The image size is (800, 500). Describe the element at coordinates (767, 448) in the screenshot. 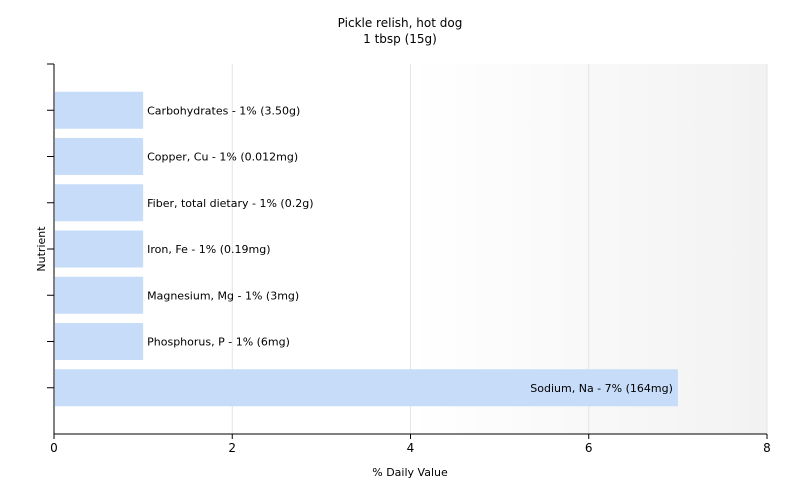

I see `x-tick-label: 8` at that location.